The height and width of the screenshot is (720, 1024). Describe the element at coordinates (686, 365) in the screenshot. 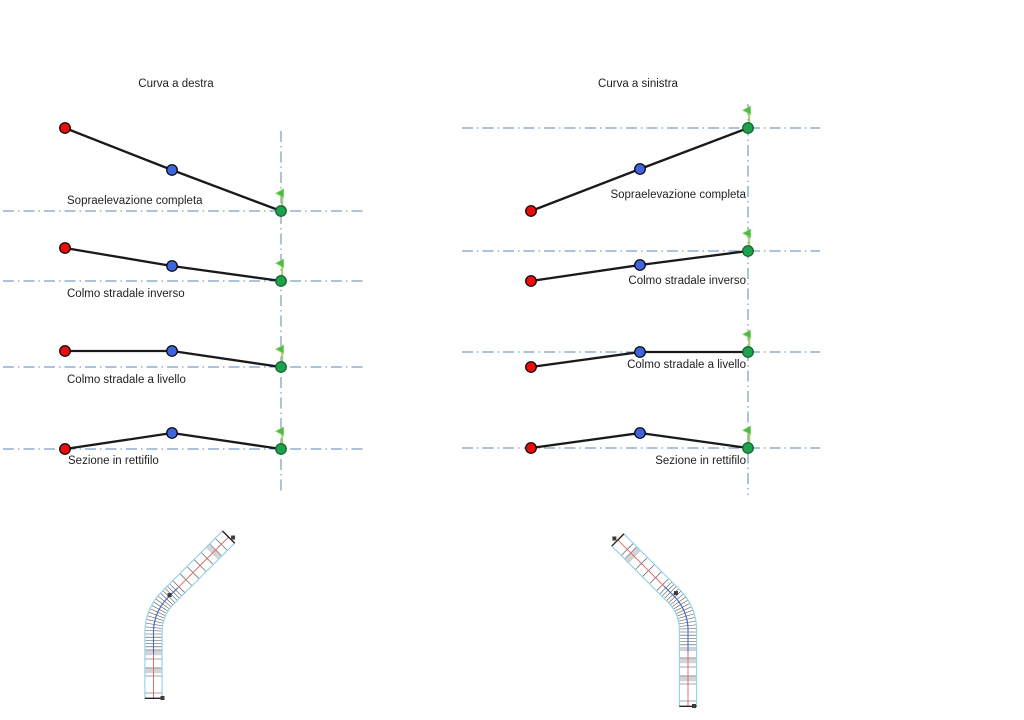

I see `row-label-colmo-stradale-a-livello-sinistra: Colmo stradale a livello` at that location.